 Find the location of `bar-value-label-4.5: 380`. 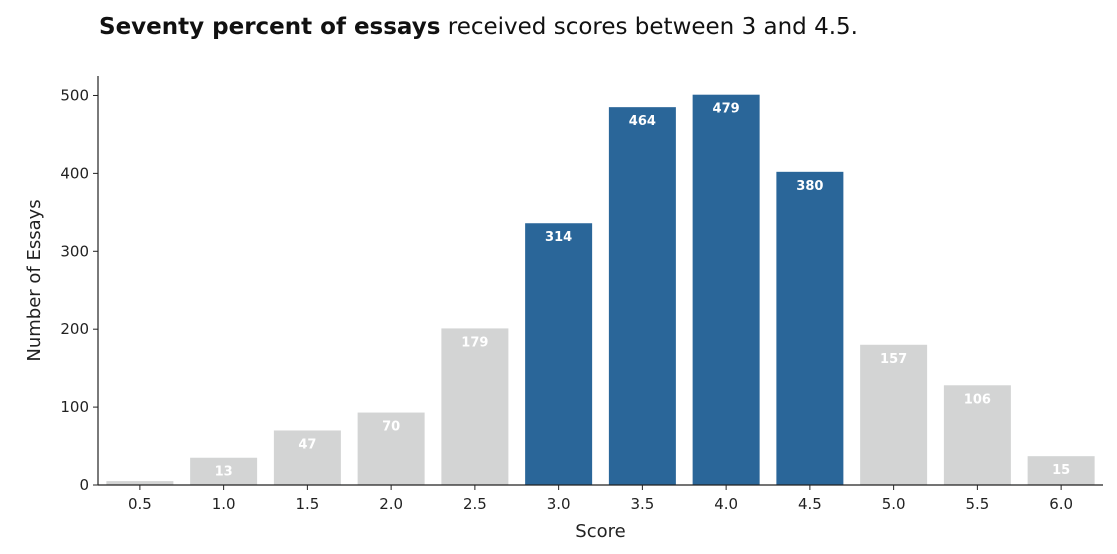

bar-value-label-4.5: 380 is located at coordinates (809, 186).